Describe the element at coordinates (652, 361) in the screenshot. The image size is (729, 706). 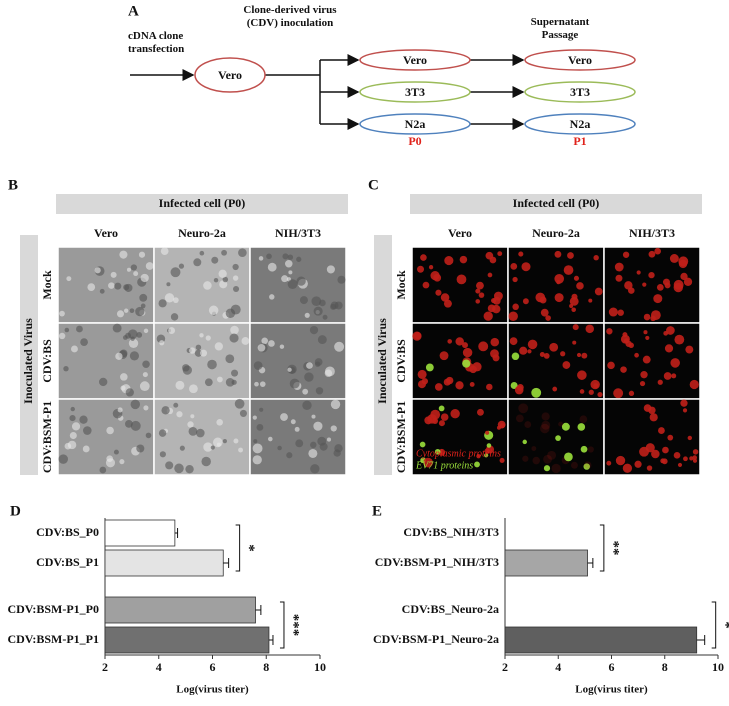
I see `micrograph-bg` at that location.